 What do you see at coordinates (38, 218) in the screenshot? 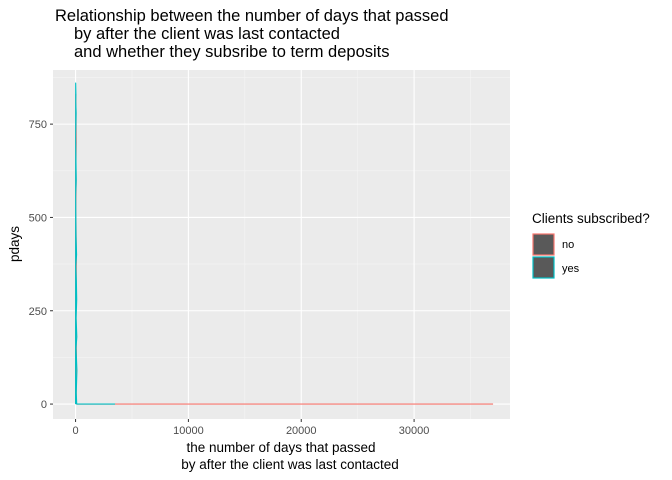
I see `y-tick-label: 500` at bounding box center [38, 218].